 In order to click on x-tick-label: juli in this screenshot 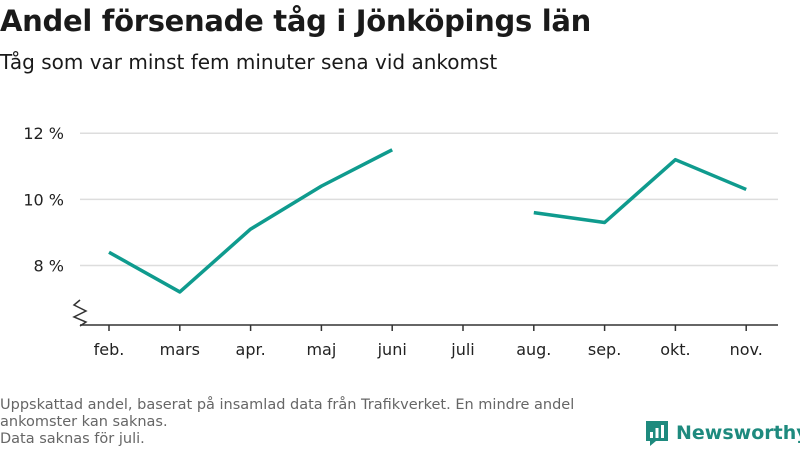, I will do `click(462, 349)`.